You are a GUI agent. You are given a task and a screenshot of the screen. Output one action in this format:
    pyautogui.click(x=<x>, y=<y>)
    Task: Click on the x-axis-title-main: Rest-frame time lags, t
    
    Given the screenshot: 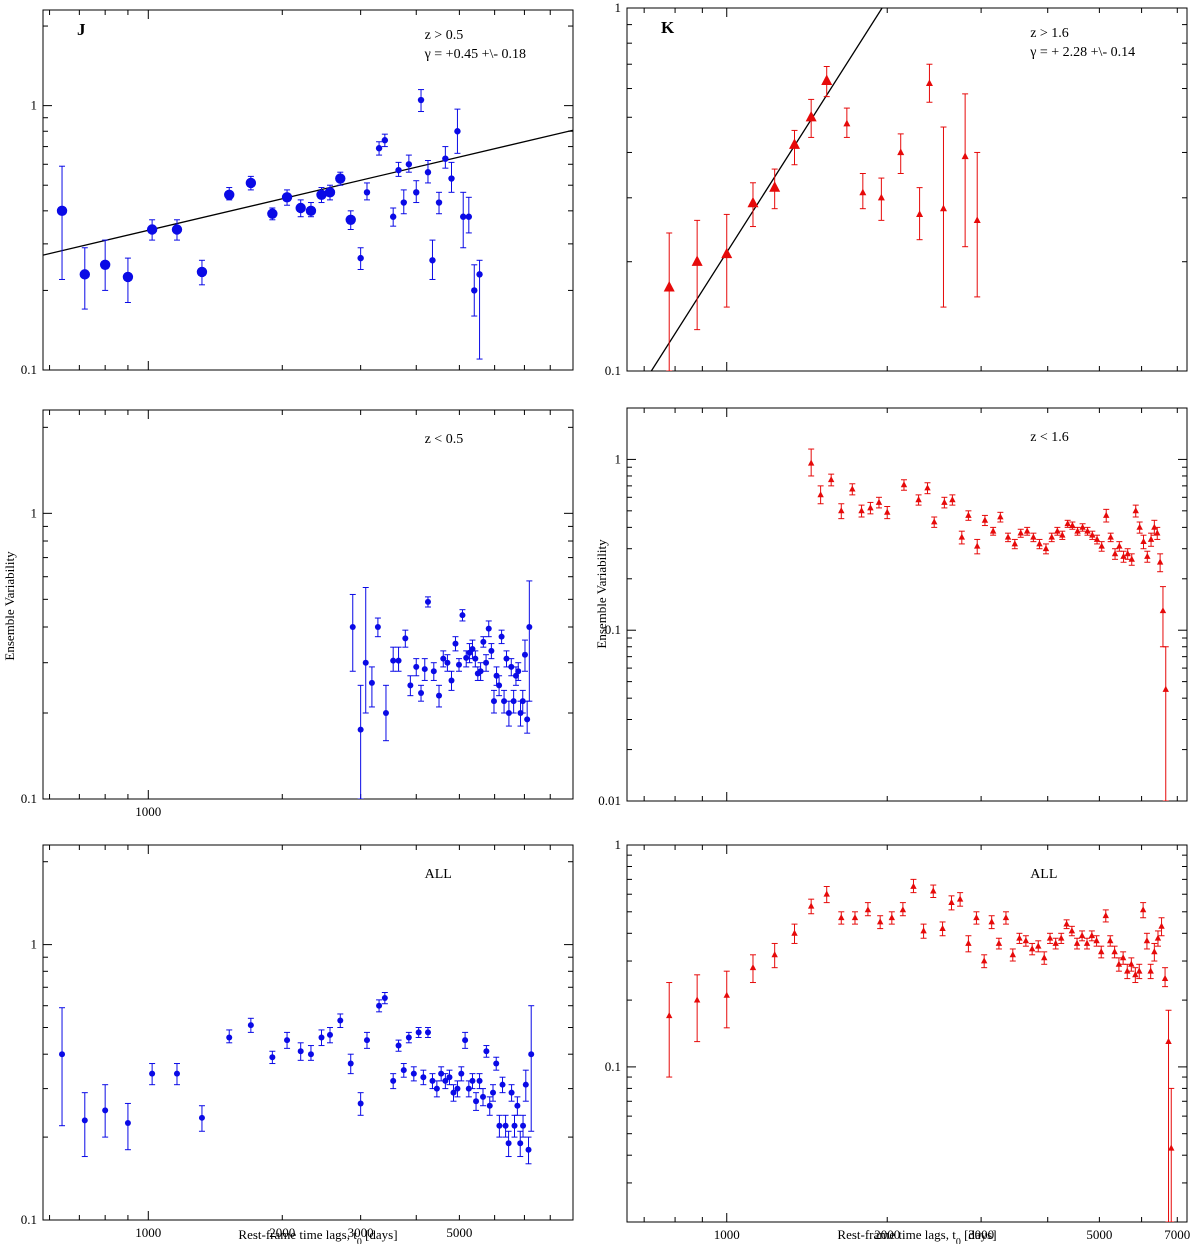 What is the action you would take?
    pyautogui.click(x=896, y=1234)
    